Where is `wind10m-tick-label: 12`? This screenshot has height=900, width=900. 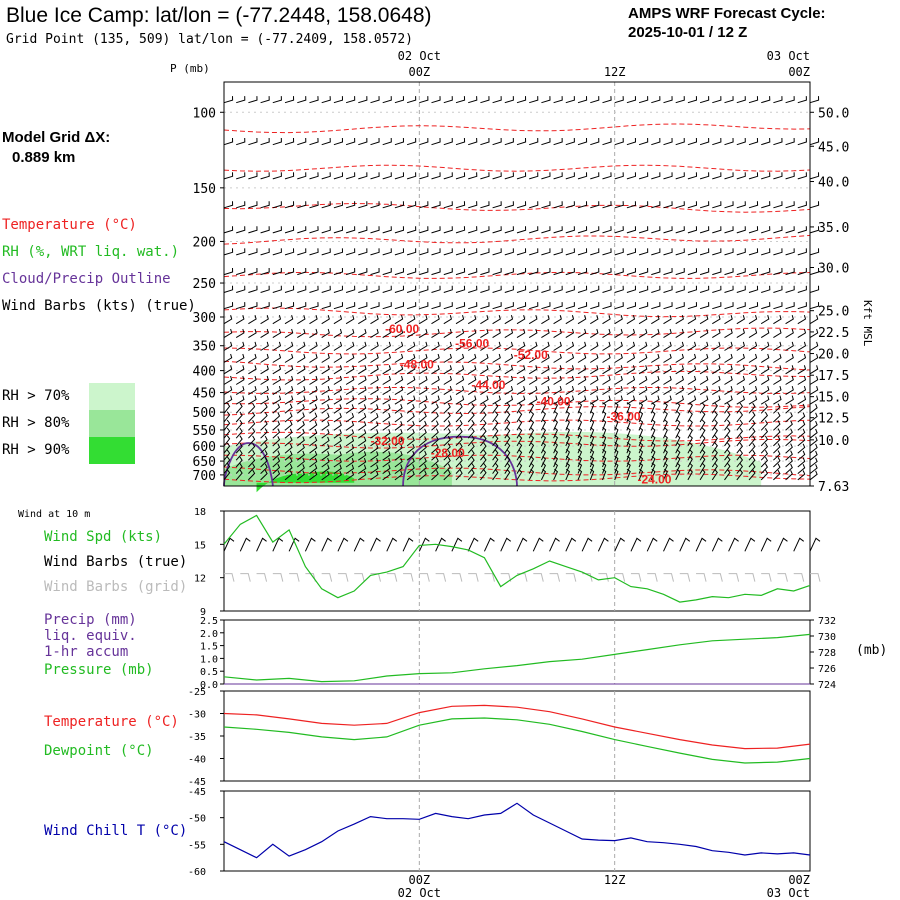
wind10m-tick-label: 12 is located at coordinates (200, 579).